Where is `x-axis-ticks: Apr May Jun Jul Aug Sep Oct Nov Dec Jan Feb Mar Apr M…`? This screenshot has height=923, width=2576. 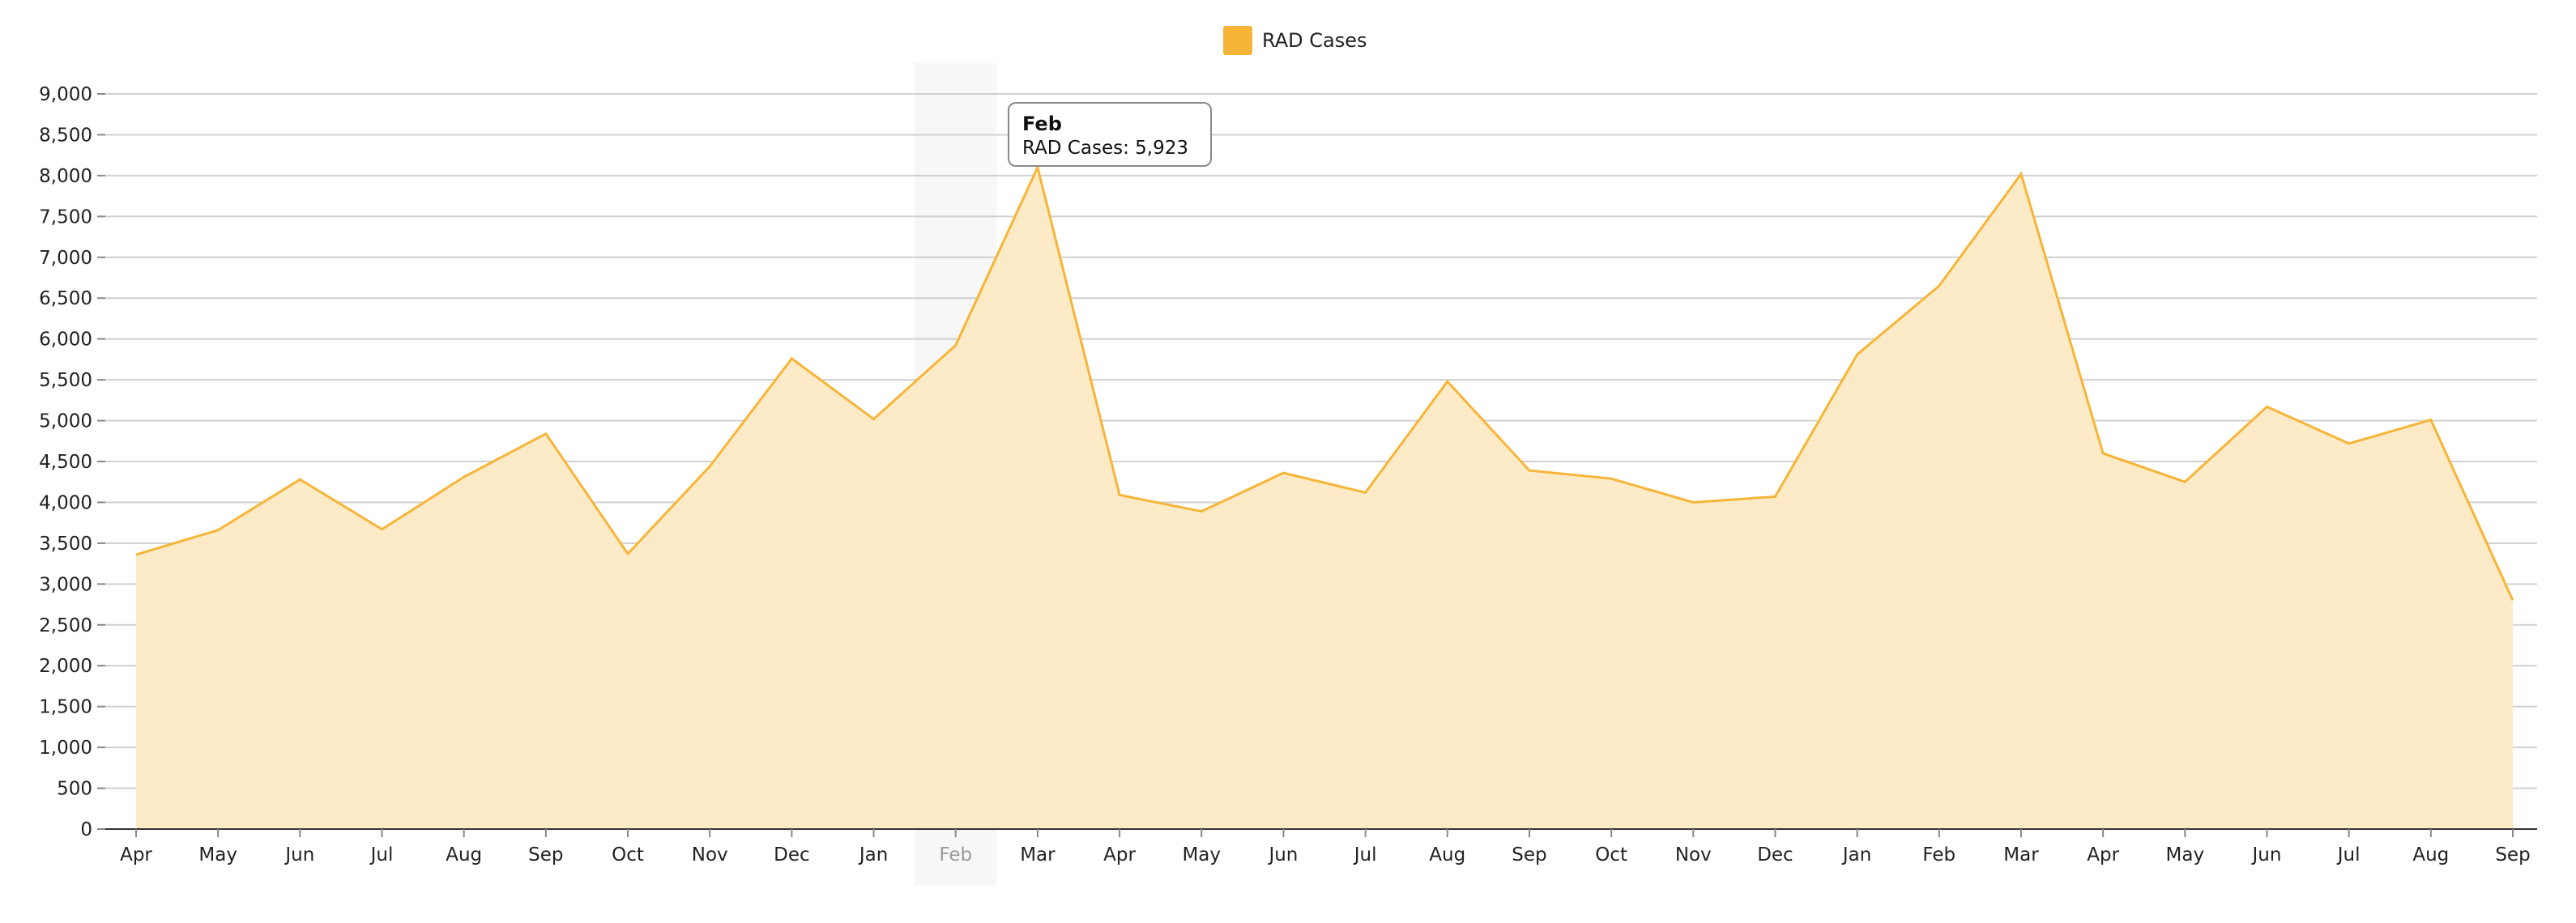
x-axis-ticks: Apr May Jun Jul Aug Sep Oct Nov Dec Jan Feb Mar Apr M… is located at coordinates (1325, 847).